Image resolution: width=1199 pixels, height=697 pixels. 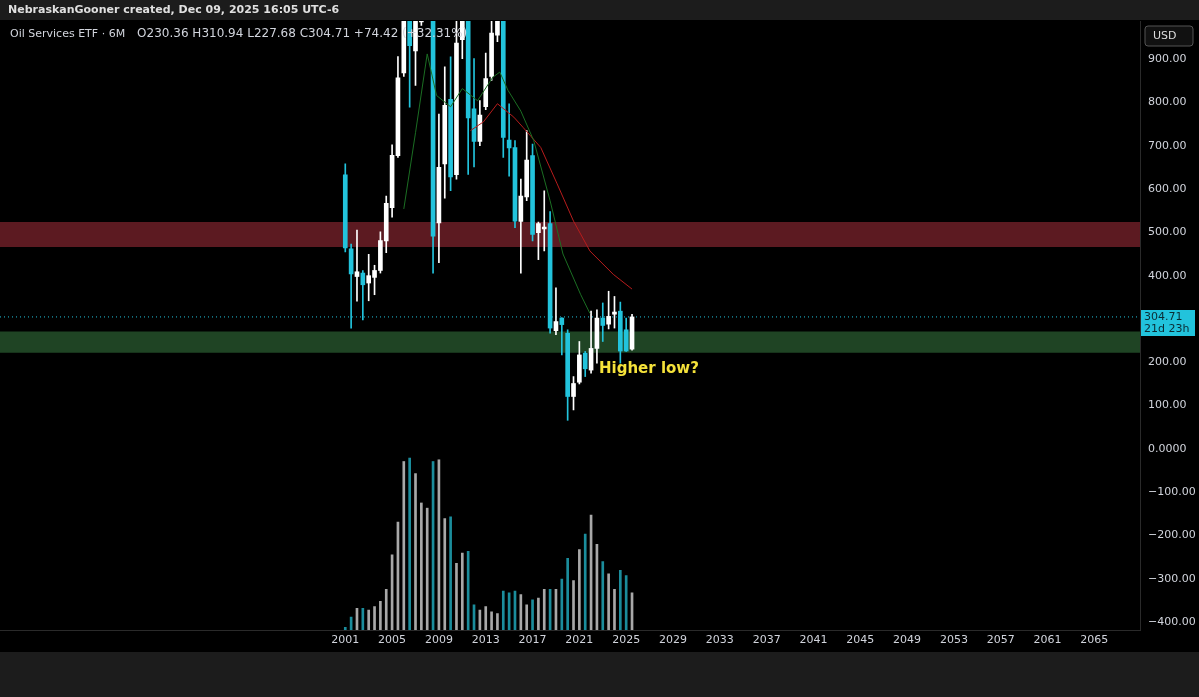 I want to click on x-tick-label: 2061, so click(x=1047, y=640).